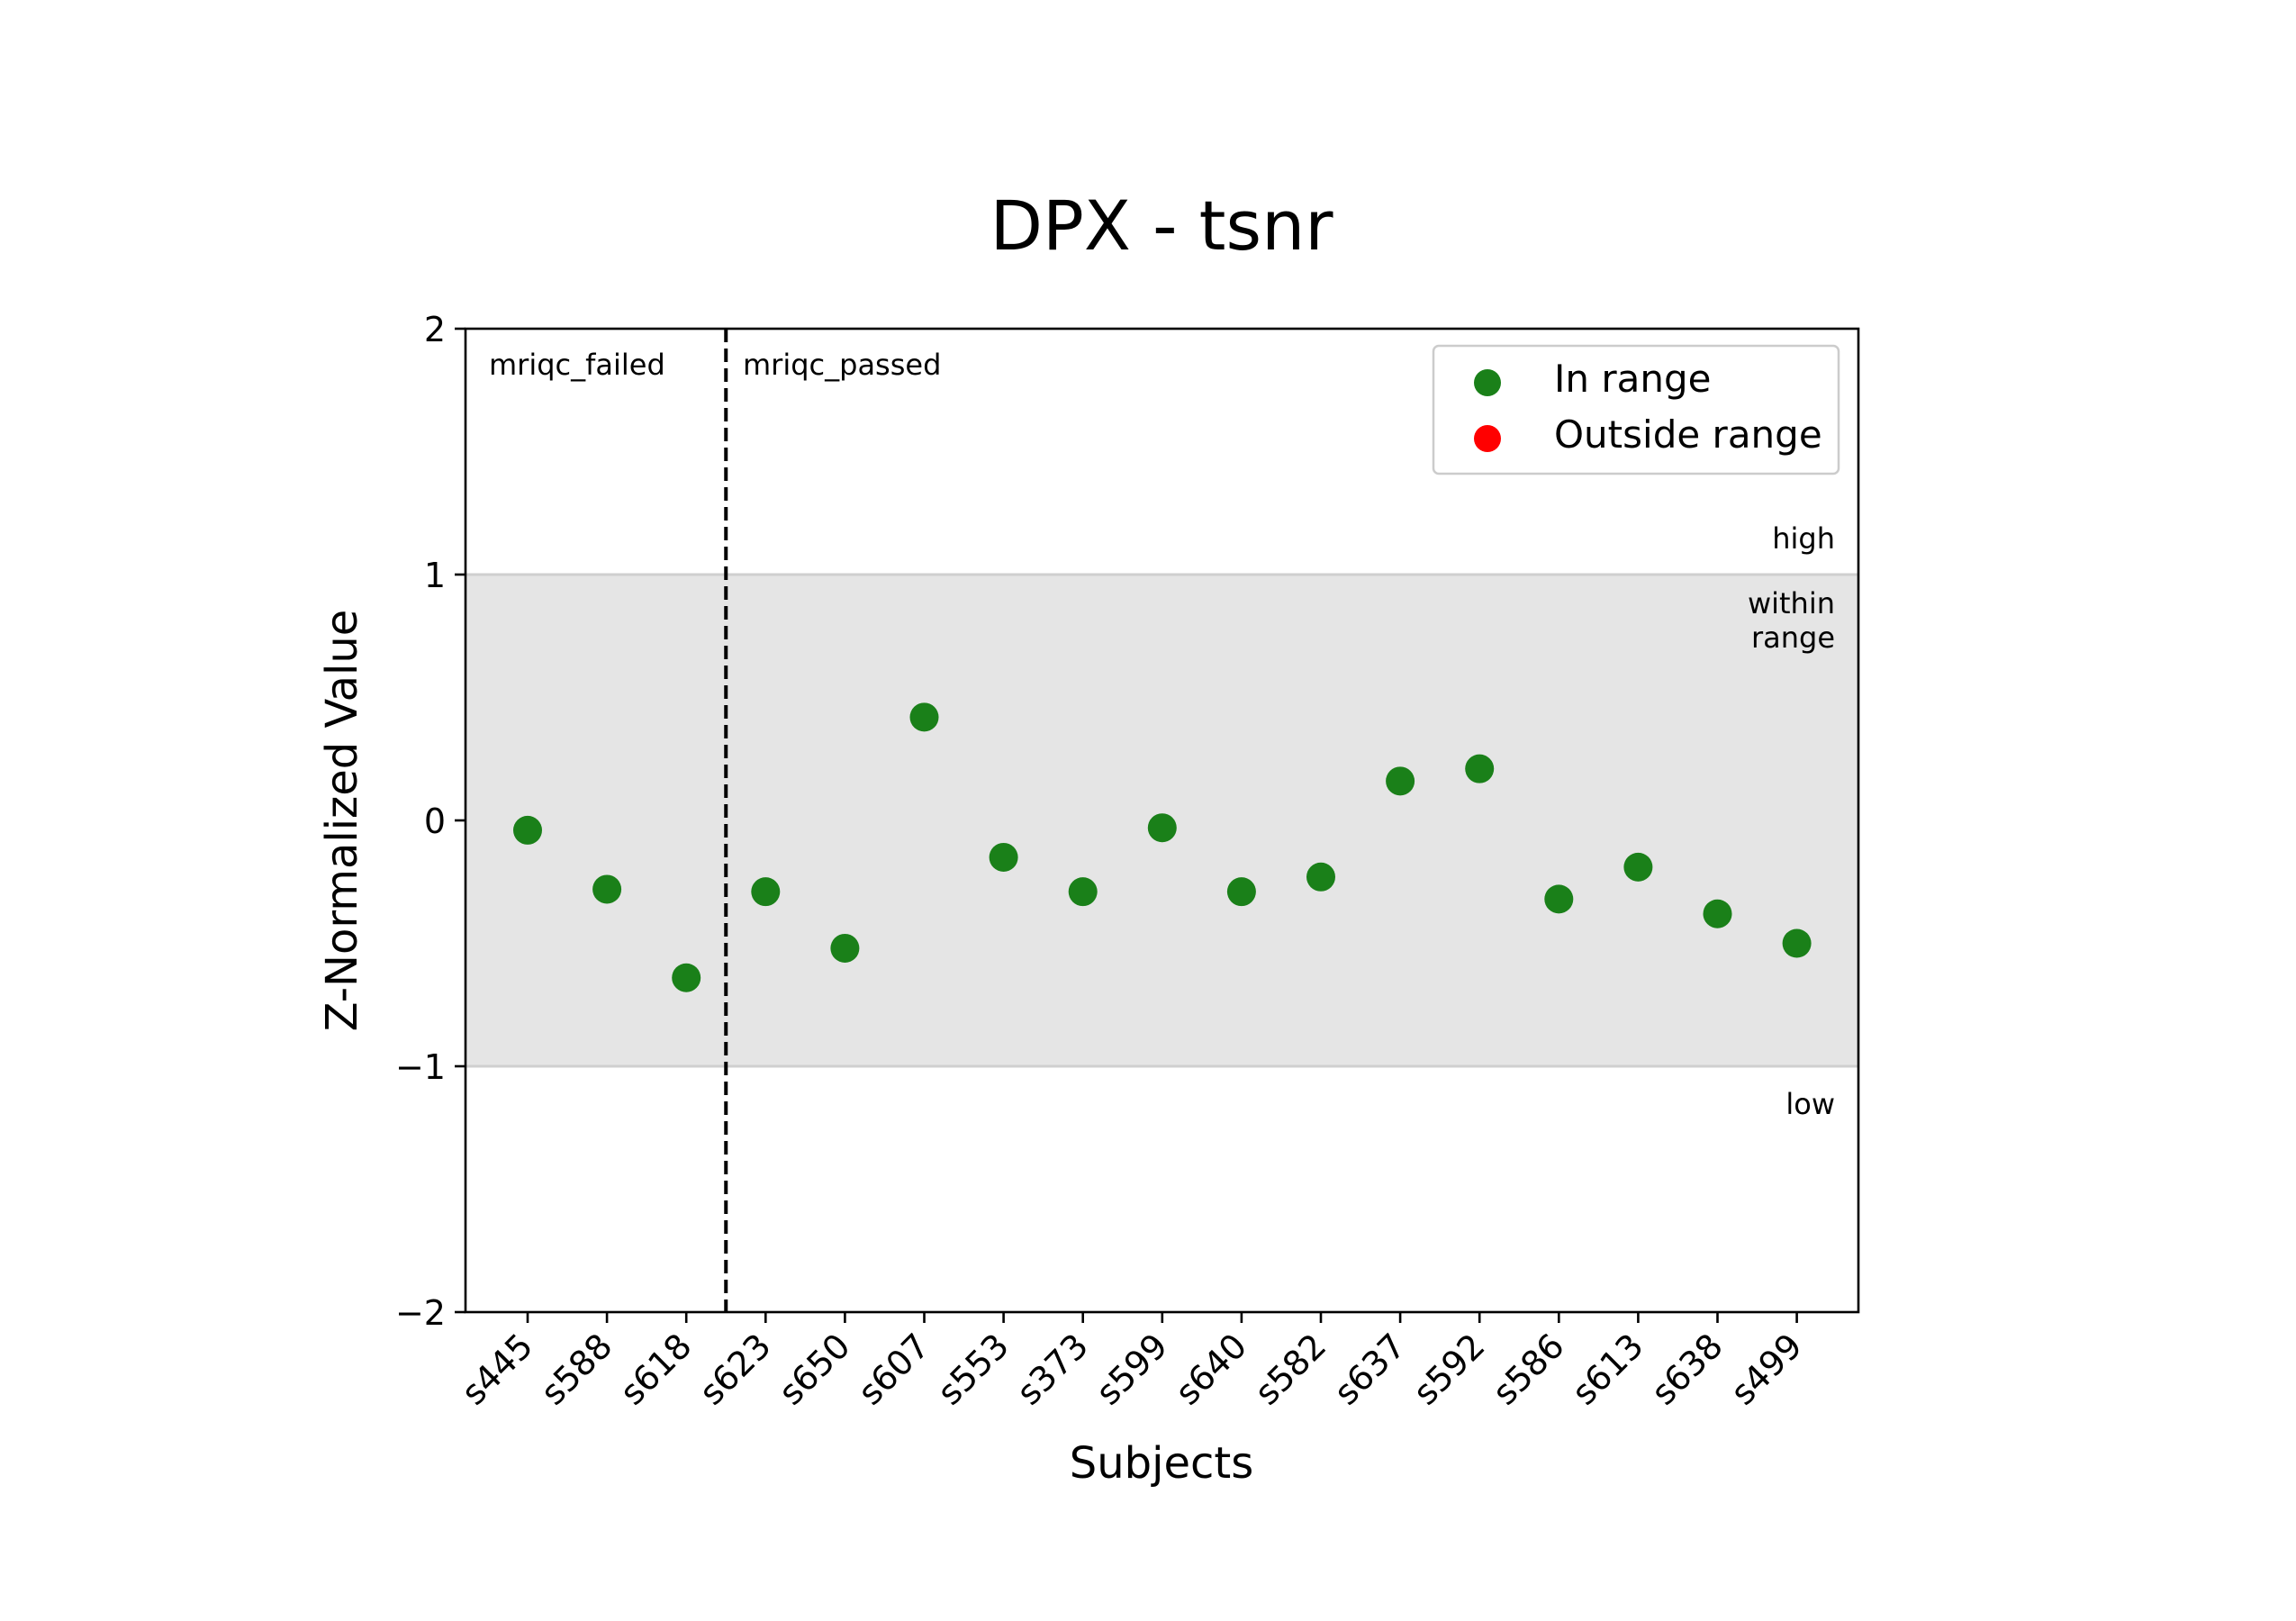  Describe the element at coordinates (655, 1369) in the screenshot. I see `x-tick-label: s618` at that location.